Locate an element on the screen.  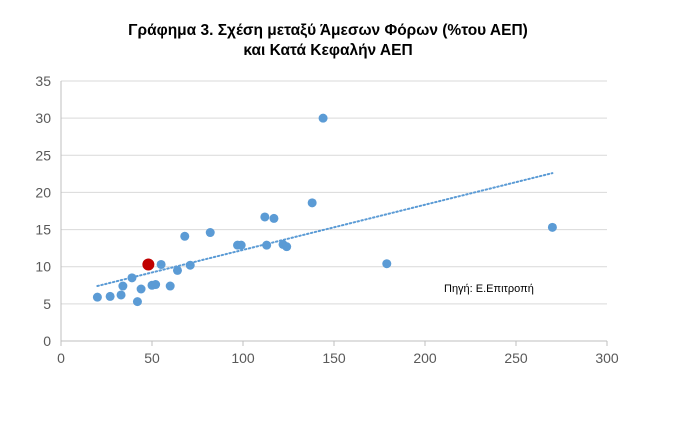
y-tick-label-35: 35 is located at coordinates (43, 81).